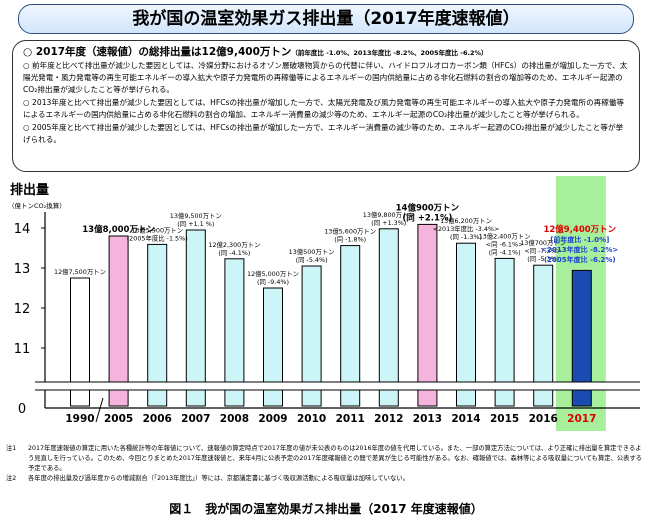 This screenshot has height=530, width=652. I want to click on data-label: 13億8,000万トン, so click(118, 229).